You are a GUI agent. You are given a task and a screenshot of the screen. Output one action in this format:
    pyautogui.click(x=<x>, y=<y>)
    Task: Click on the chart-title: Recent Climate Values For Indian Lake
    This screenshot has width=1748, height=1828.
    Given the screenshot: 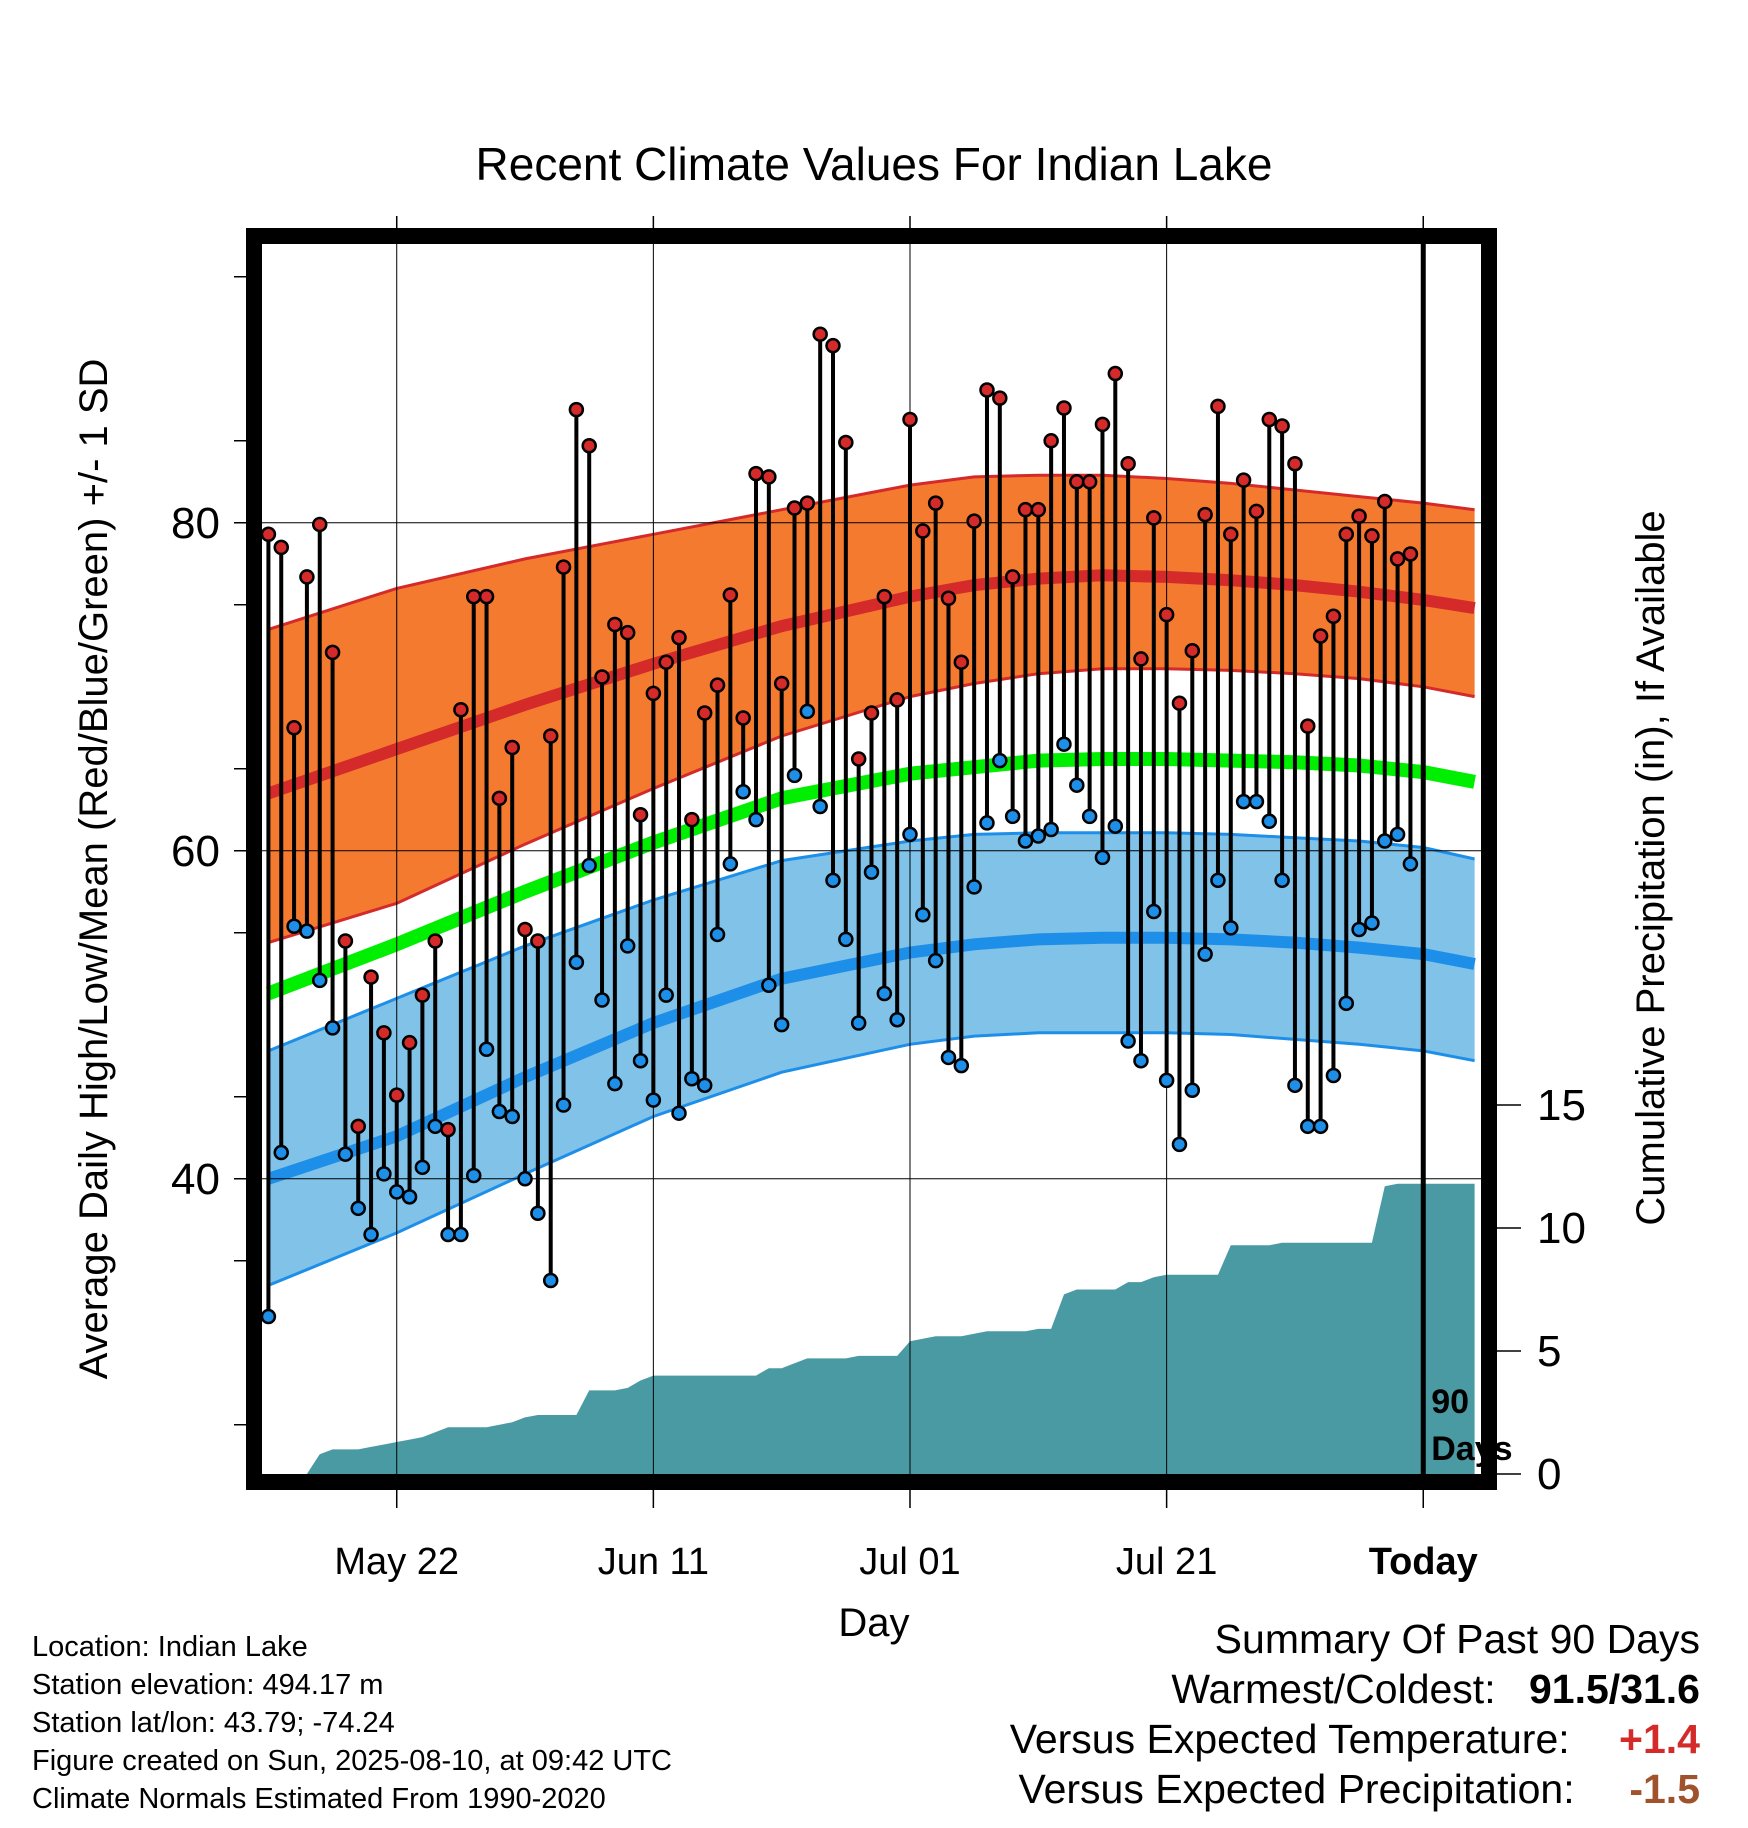 What is the action you would take?
    pyautogui.click(x=874, y=164)
    